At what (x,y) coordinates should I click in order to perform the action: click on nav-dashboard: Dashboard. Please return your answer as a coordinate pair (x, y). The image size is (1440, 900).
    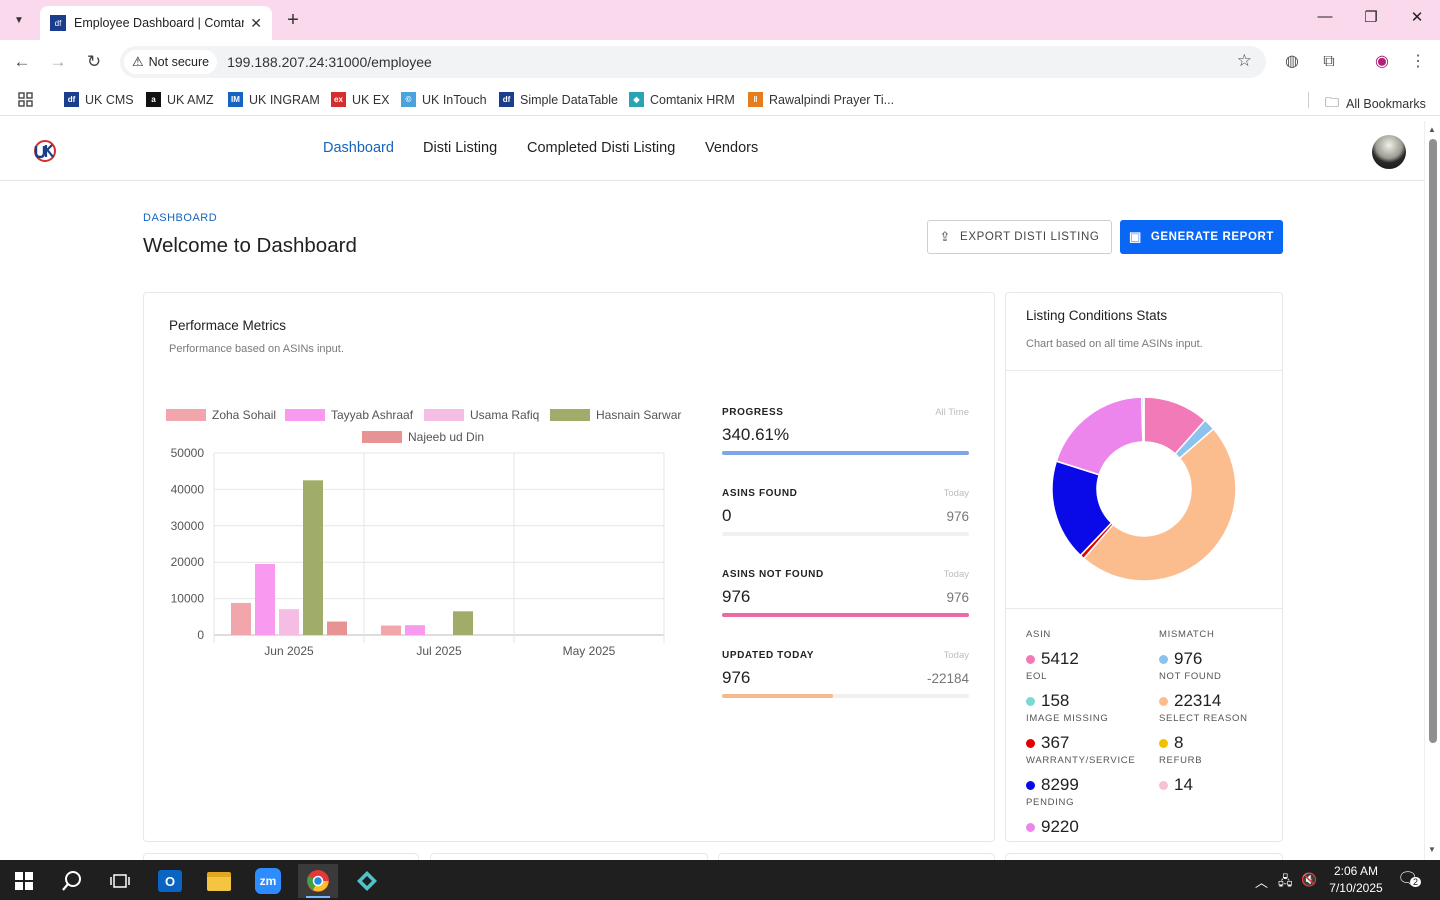
    Looking at the image, I should click on (358, 148).